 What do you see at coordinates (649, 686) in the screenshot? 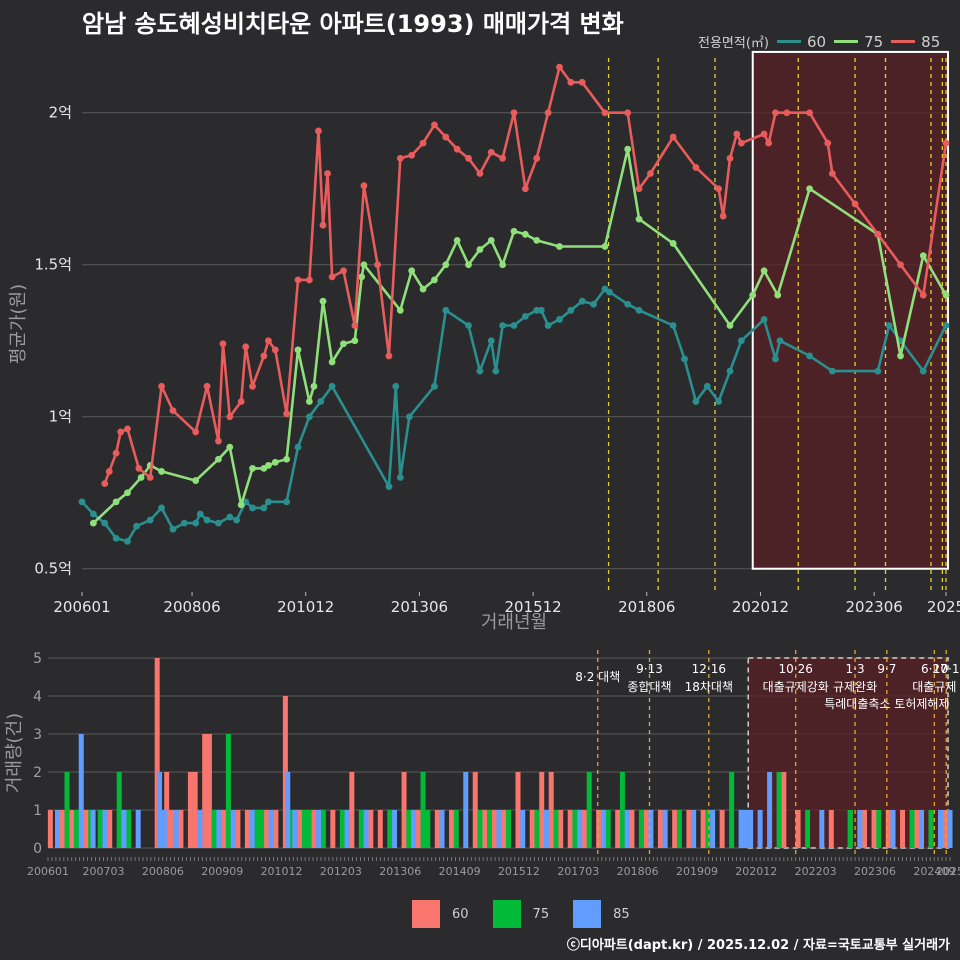
I see `policy-label-1: 종합대책` at bounding box center [649, 686].